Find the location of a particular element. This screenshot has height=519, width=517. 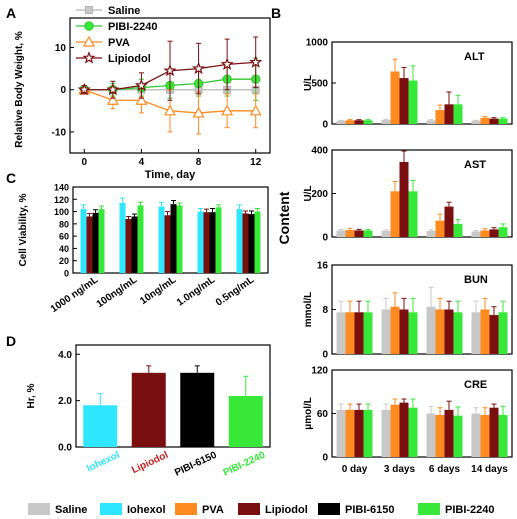

legend-item-lipiodol: Lipiodol is located at coordinates (273, 509).